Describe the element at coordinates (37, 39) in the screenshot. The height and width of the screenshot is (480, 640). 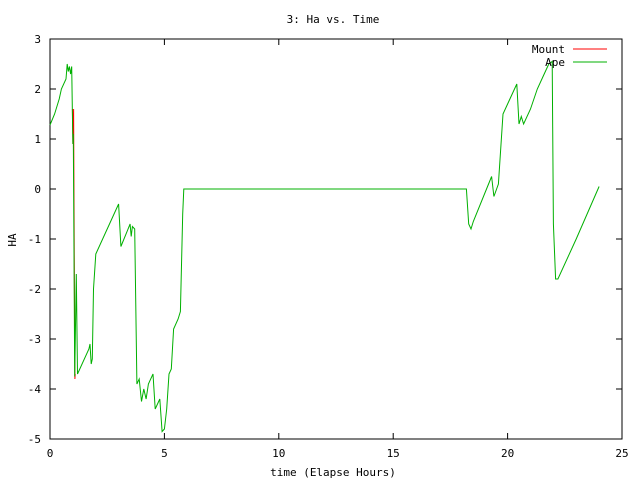
I see `y-tick-label: 3` at that location.